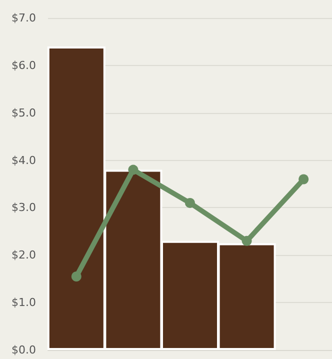 This screenshot has height=359, width=332. I want to click on y-tick-label: $0.0, so click(24, 350).